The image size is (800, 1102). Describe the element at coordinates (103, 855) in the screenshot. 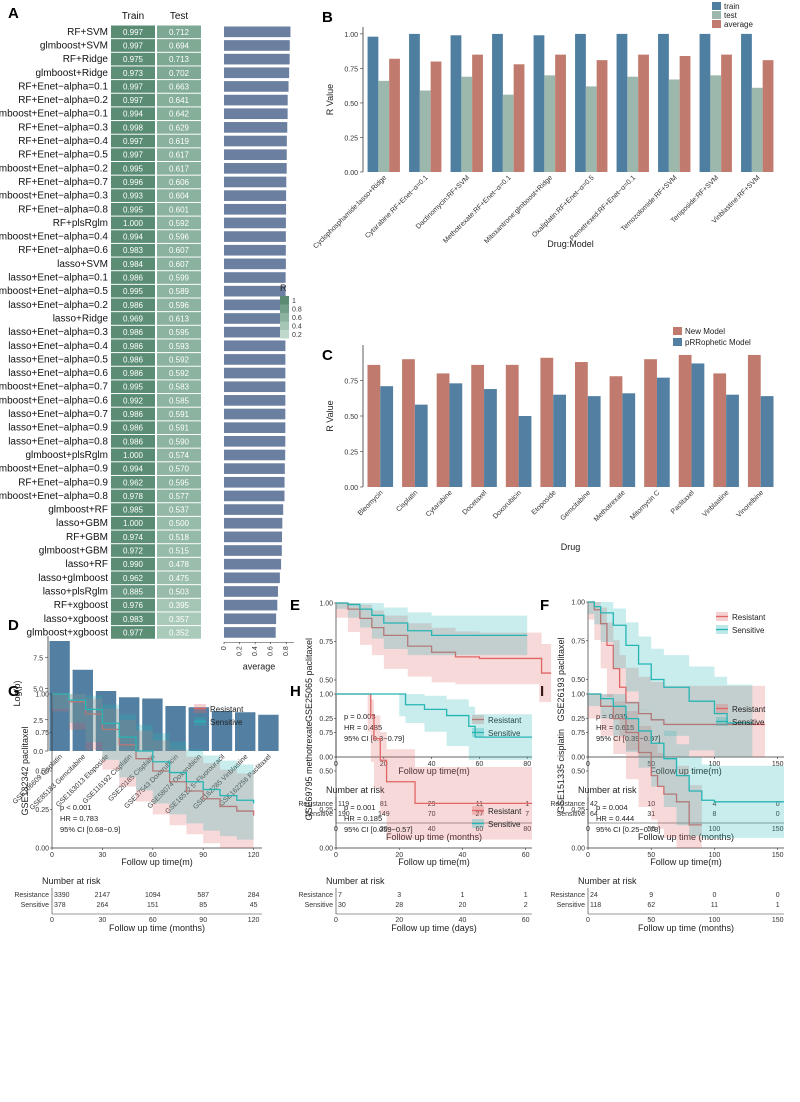

I see `x-tick-label: 30` at that location.